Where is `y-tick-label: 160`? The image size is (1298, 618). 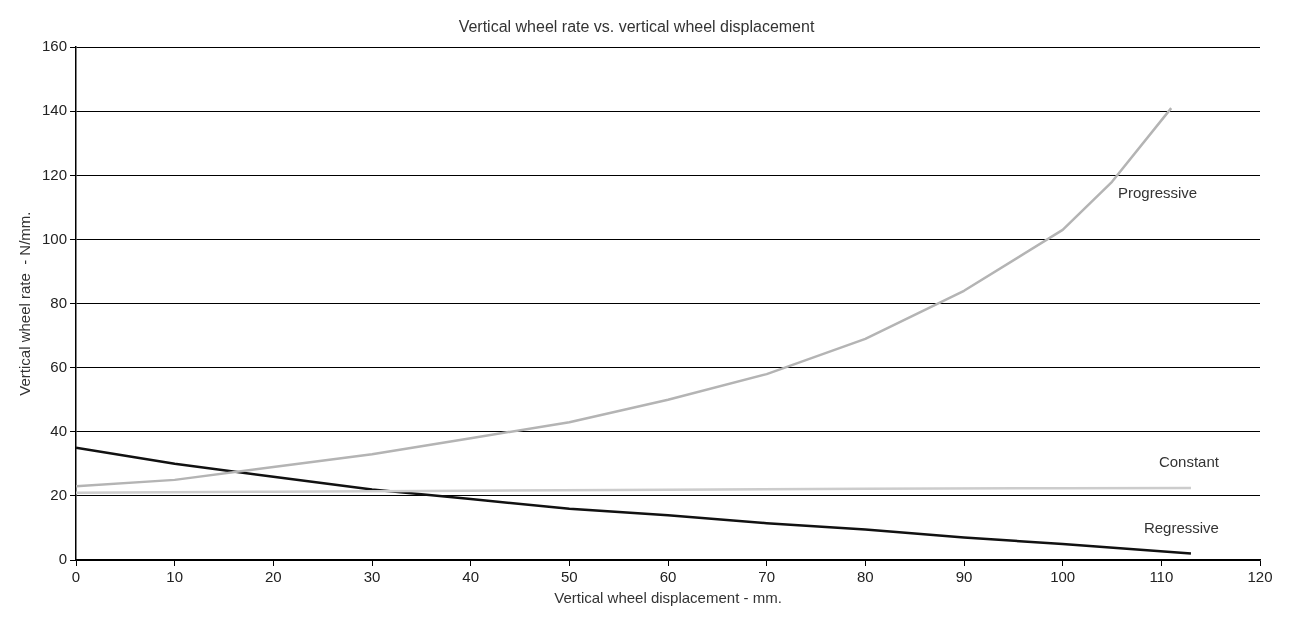 y-tick-label: 160 is located at coordinates (55, 46).